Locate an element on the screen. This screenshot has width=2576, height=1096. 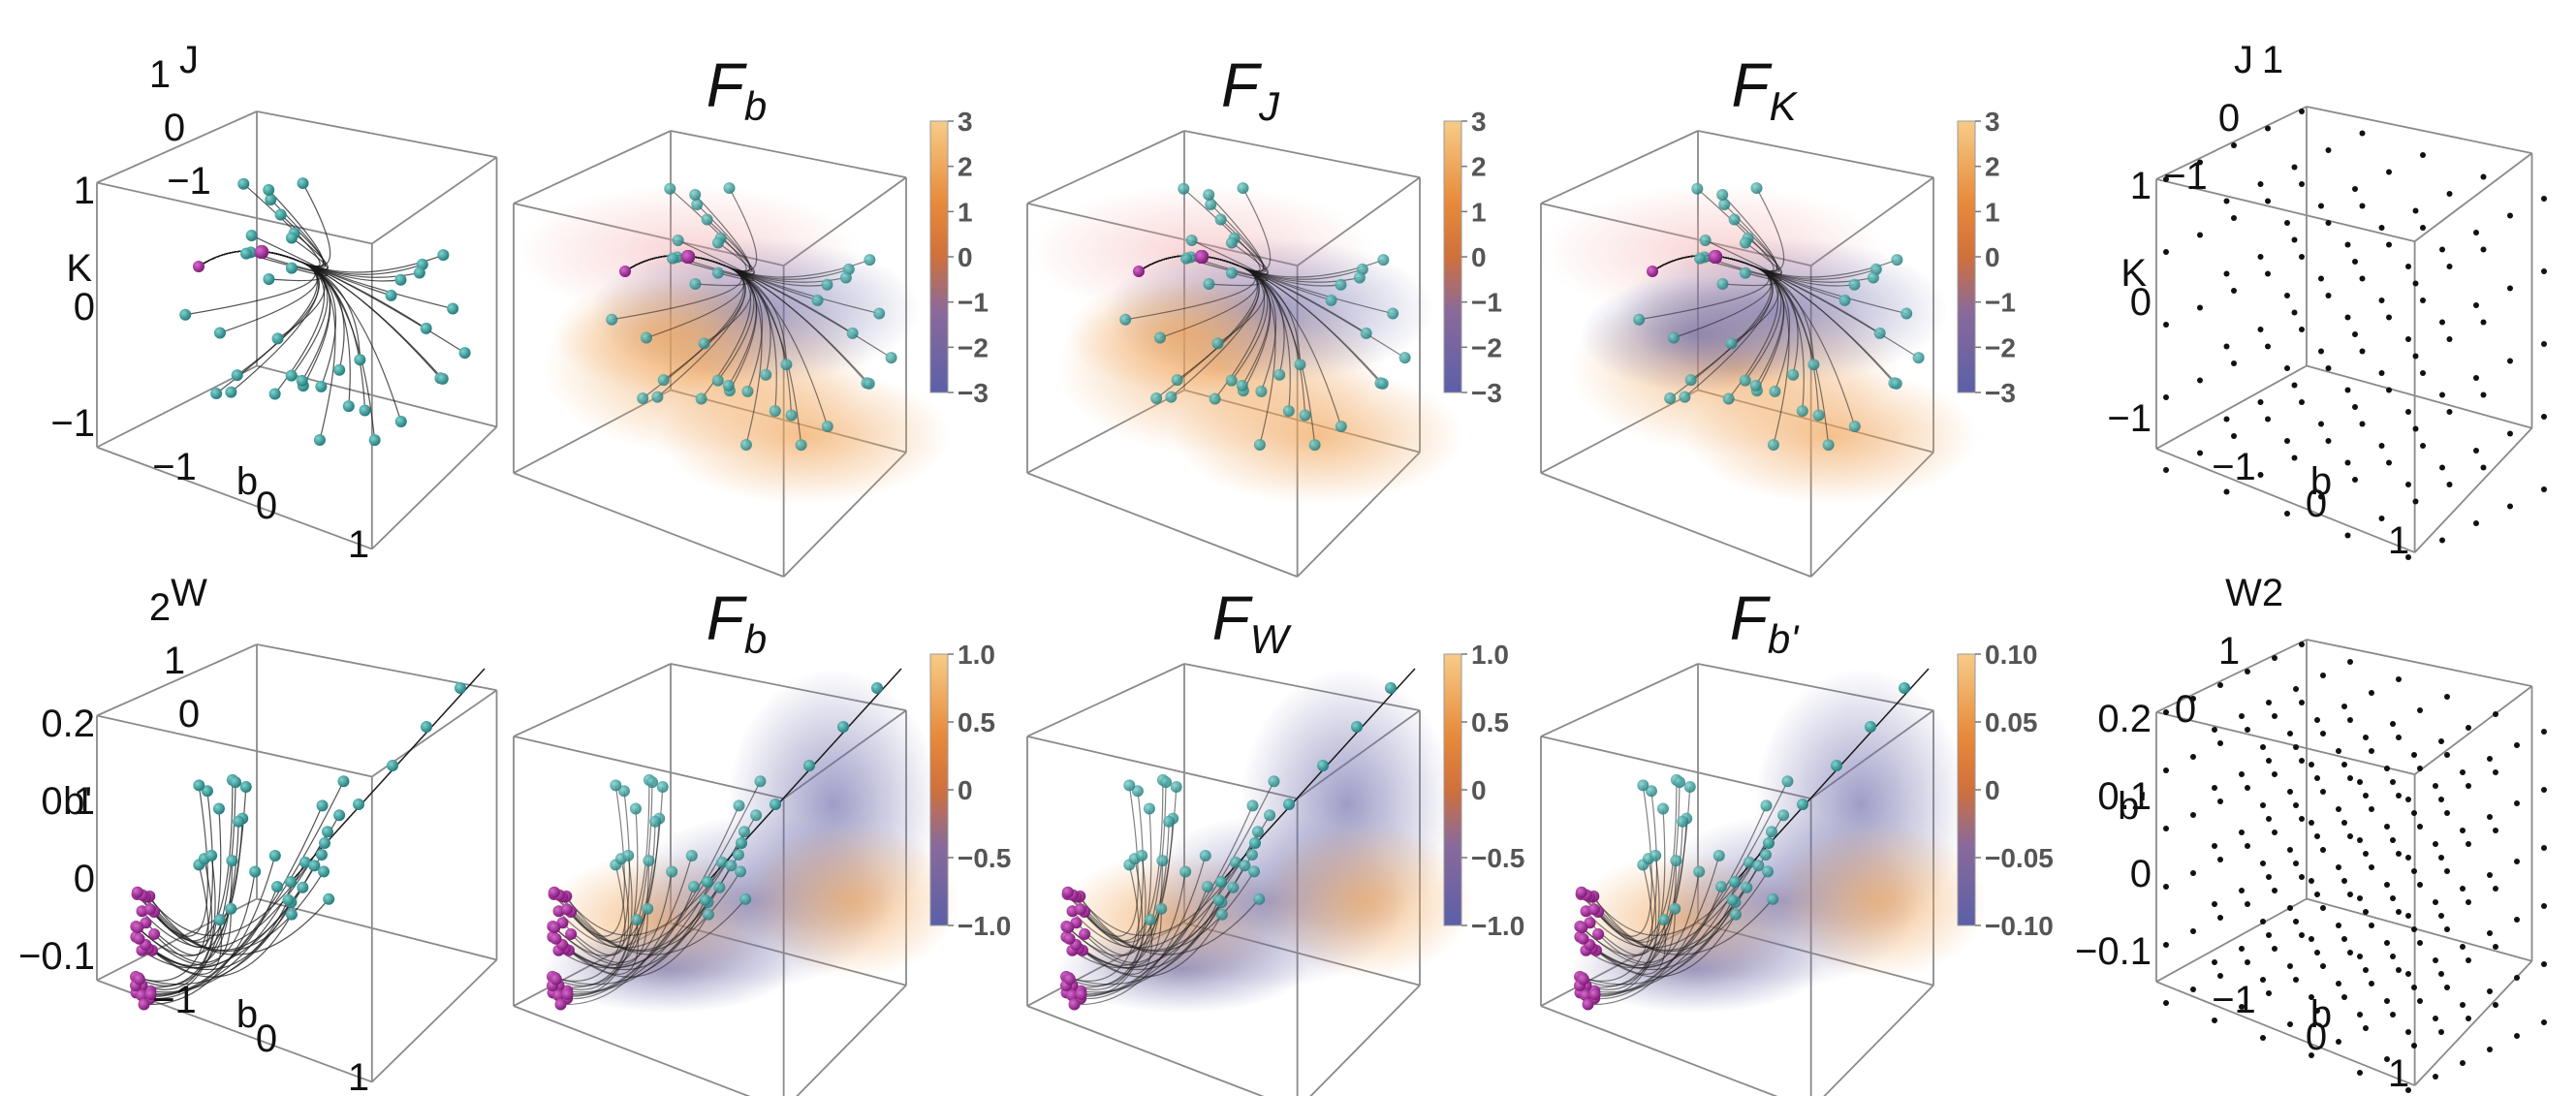
z-tick-label: 1 is located at coordinates (174, 661).